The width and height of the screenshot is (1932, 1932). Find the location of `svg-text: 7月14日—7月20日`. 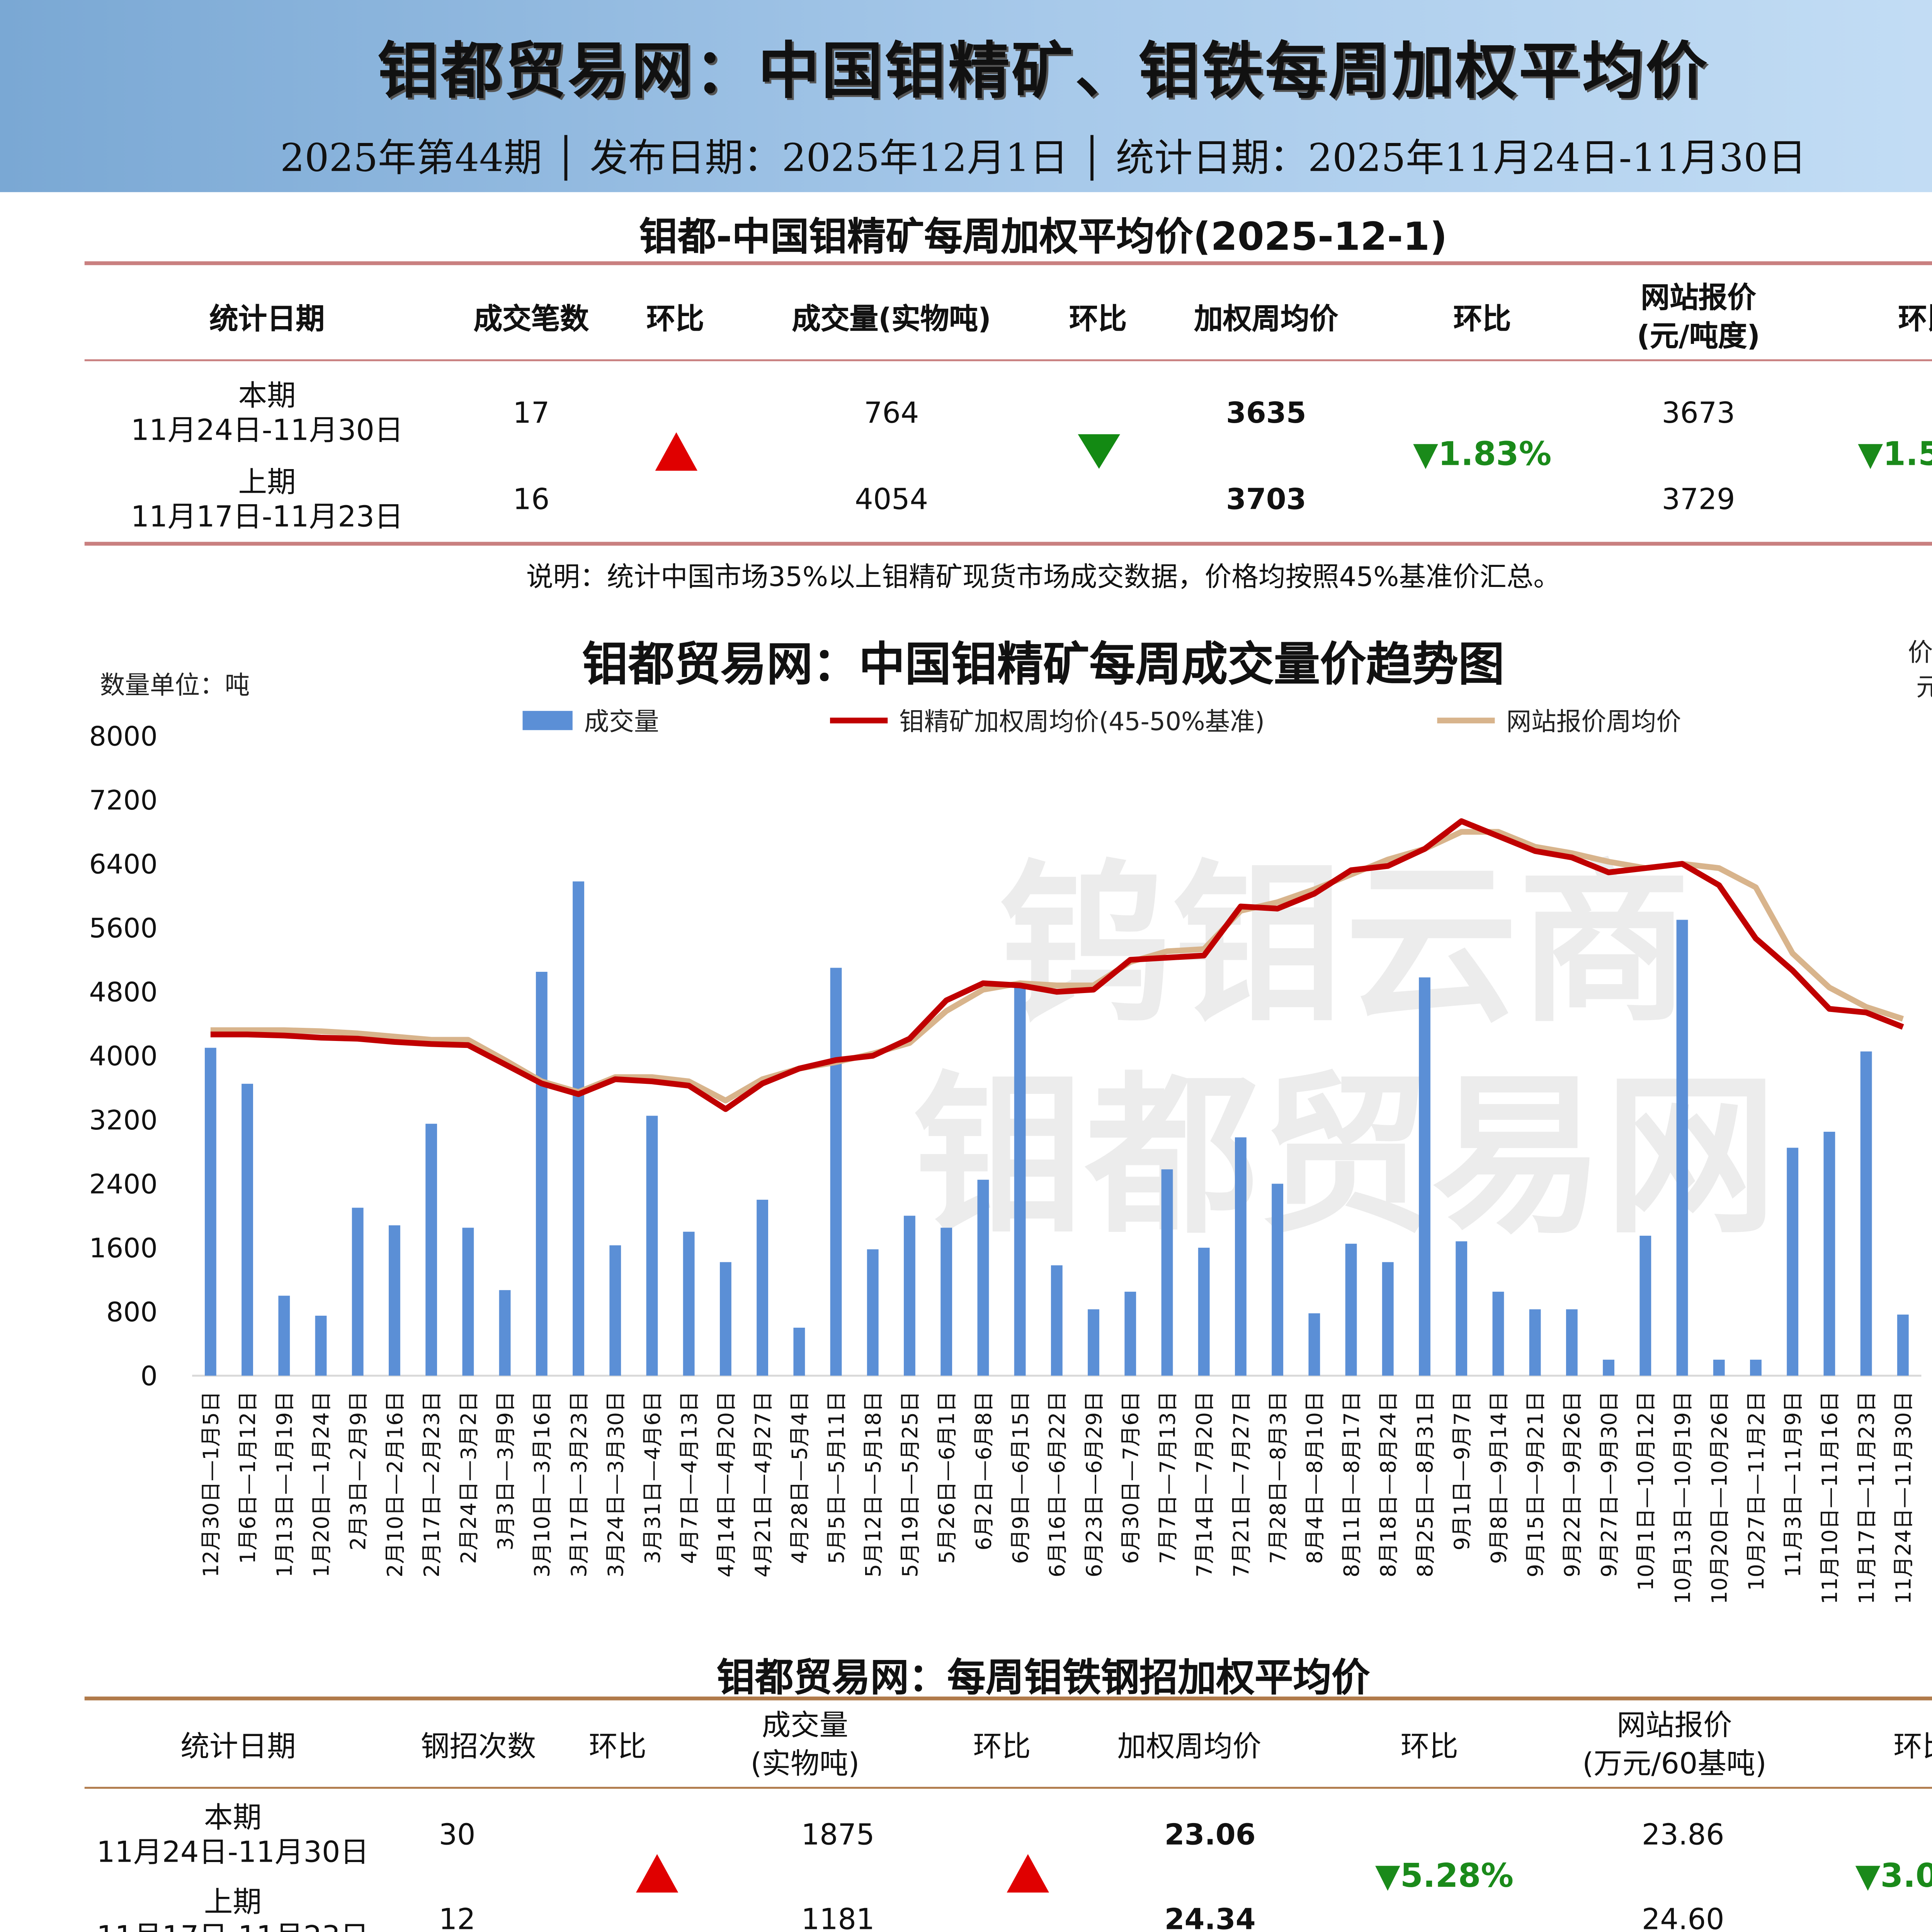

svg-text: 7月14日—7月20日 is located at coordinates (1205, 1484).